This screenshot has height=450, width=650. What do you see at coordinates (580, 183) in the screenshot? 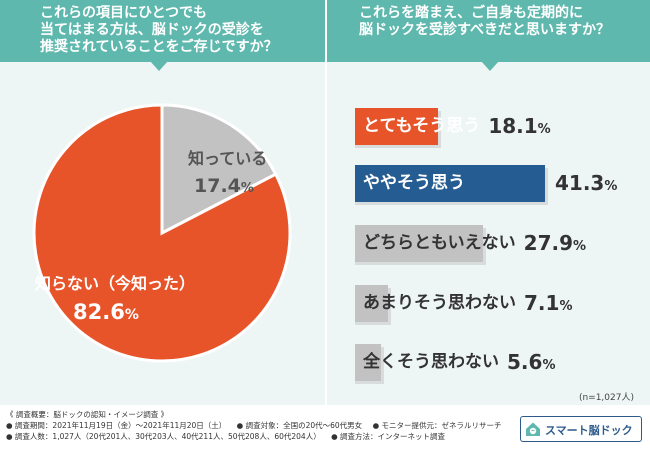
I see `bar-value-number: 41.3` at bounding box center [580, 183].